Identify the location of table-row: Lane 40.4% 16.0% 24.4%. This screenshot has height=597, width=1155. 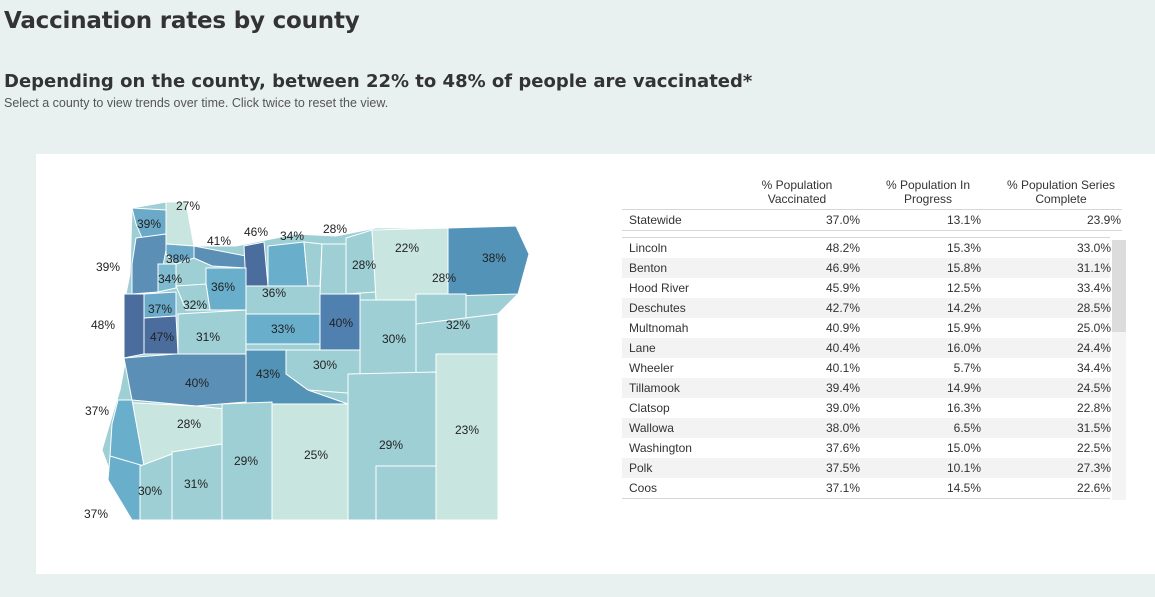
(866, 348).